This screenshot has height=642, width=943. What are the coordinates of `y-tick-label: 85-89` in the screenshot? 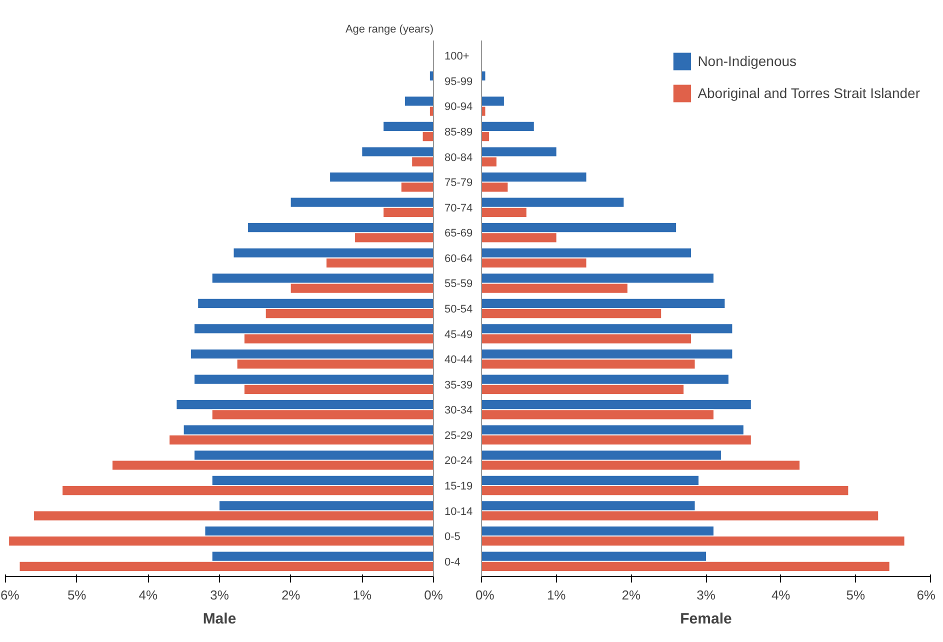 It's located at (458, 132).